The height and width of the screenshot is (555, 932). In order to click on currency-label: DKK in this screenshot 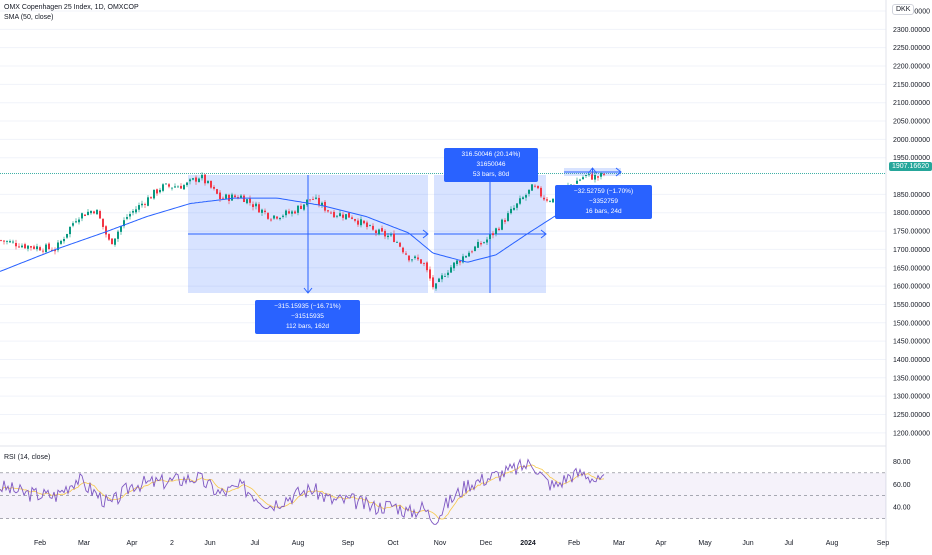, I will do `click(903, 9)`.